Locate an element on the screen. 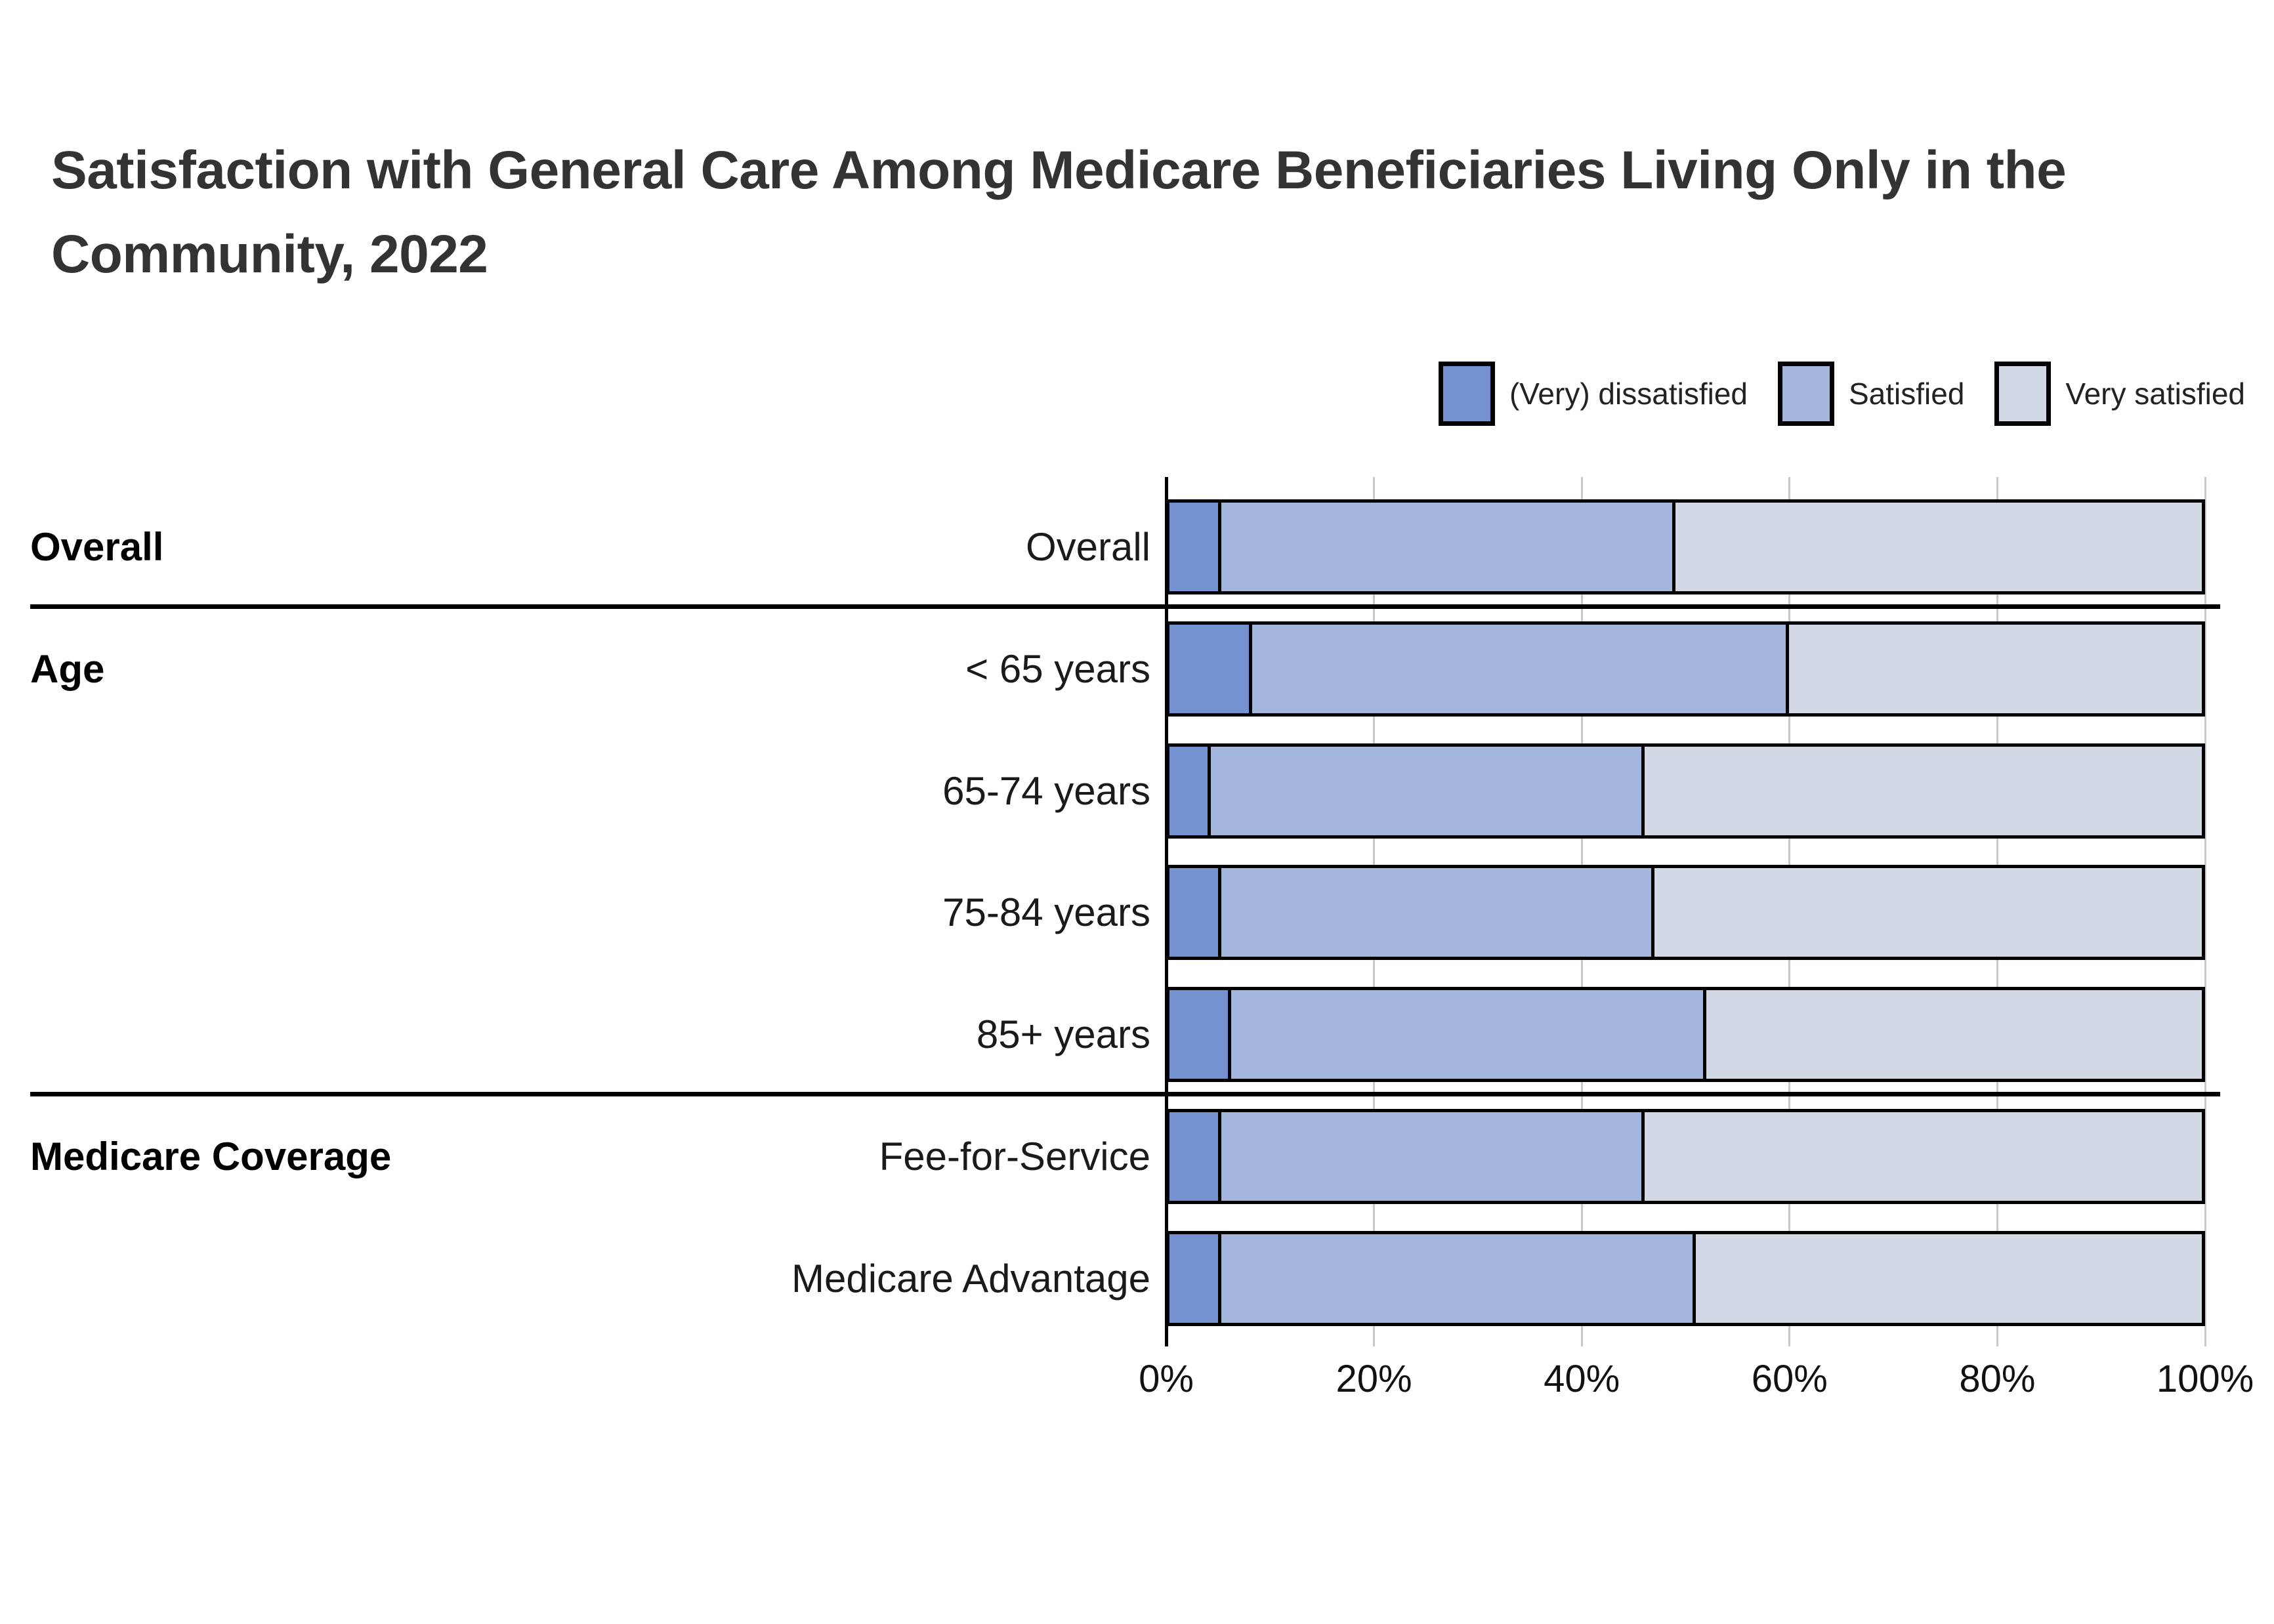  x-tick-label-100: 100% is located at coordinates (2205, 1379).